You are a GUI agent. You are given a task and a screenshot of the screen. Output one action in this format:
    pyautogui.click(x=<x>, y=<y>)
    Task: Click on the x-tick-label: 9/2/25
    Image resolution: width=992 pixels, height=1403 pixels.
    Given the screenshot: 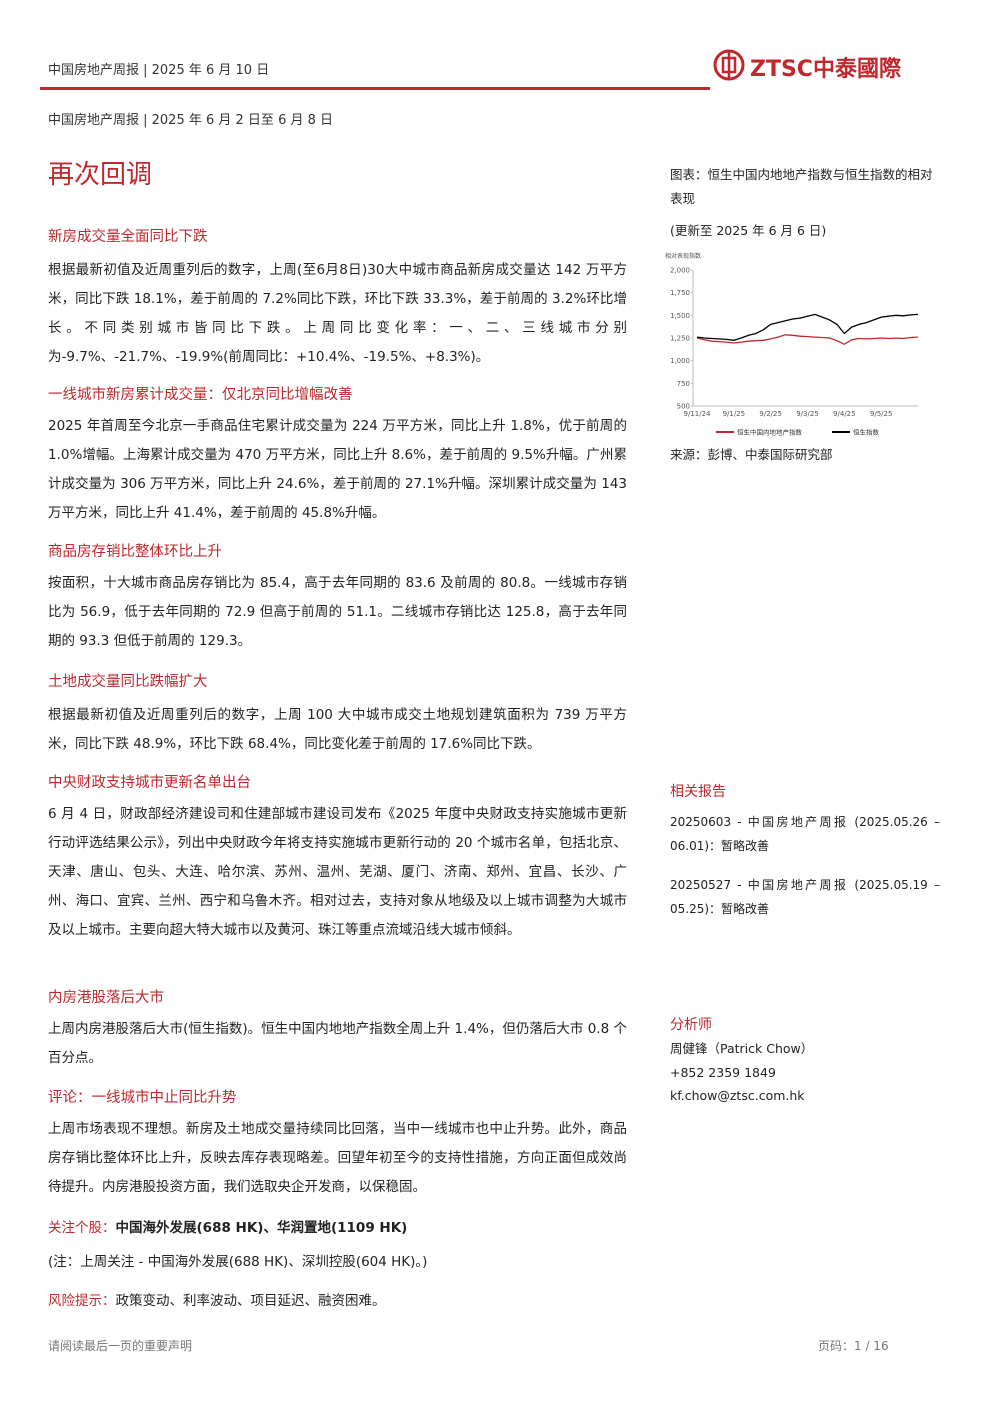 What is the action you would take?
    pyautogui.click(x=770, y=414)
    